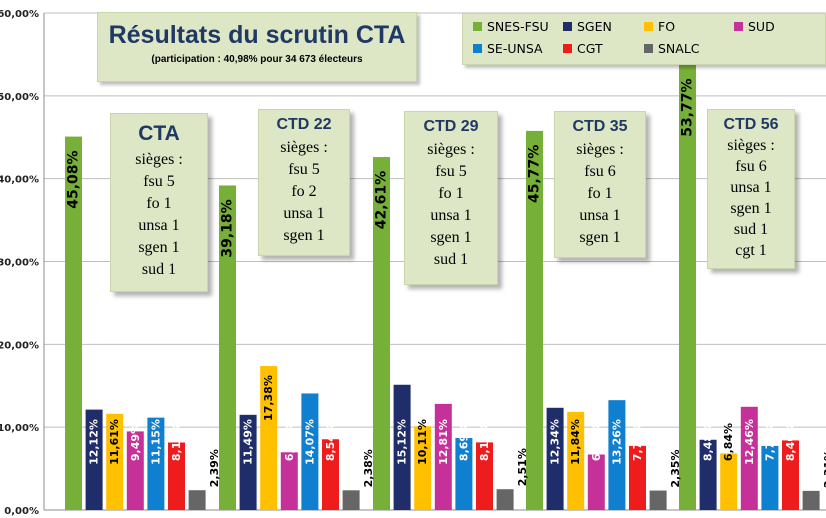  What do you see at coordinates (155, 442) in the screenshot?
I see `data-label: 11,15%` at bounding box center [155, 442].